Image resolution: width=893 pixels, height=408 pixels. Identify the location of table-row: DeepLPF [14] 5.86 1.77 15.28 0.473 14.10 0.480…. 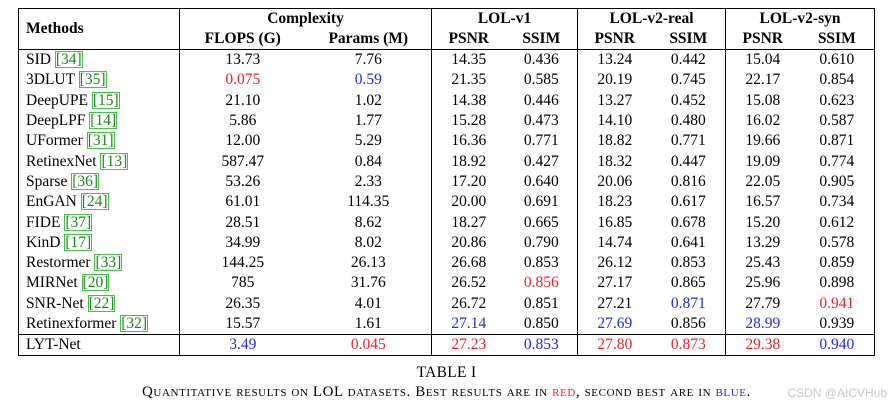
(447, 121).